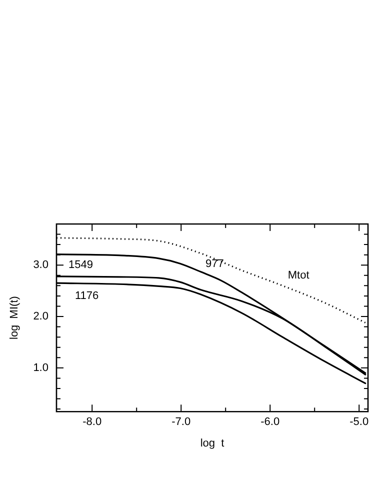  What do you see at coordinates (14, 318) in the screenshot?
I see `y-axis-title: log MI(t)` at bounding box center [14, 318].